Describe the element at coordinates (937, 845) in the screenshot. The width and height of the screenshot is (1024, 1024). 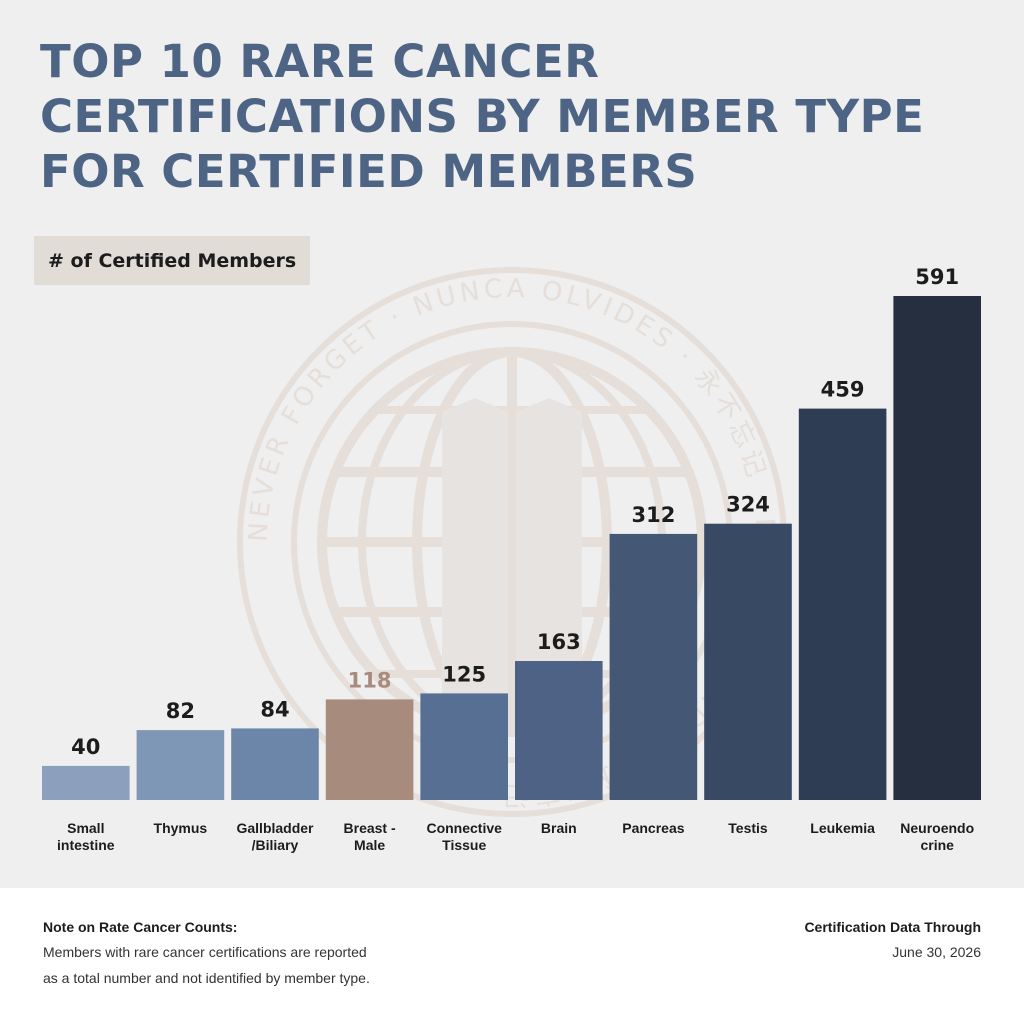
I see `x-tick-label: crine` at that location.